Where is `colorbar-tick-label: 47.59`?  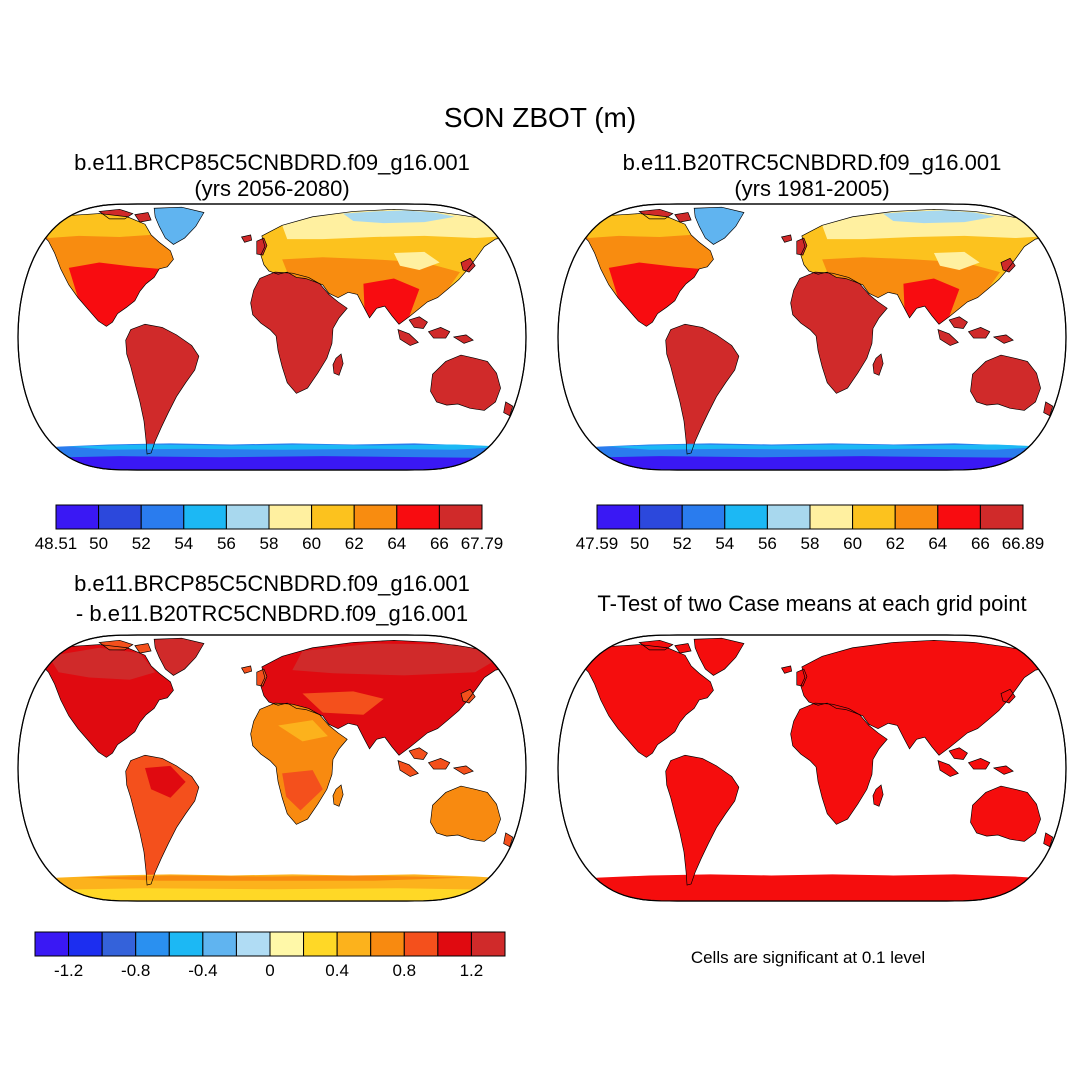
colorbar-tick-label: 47.59 is located at coordinates (597, 543).